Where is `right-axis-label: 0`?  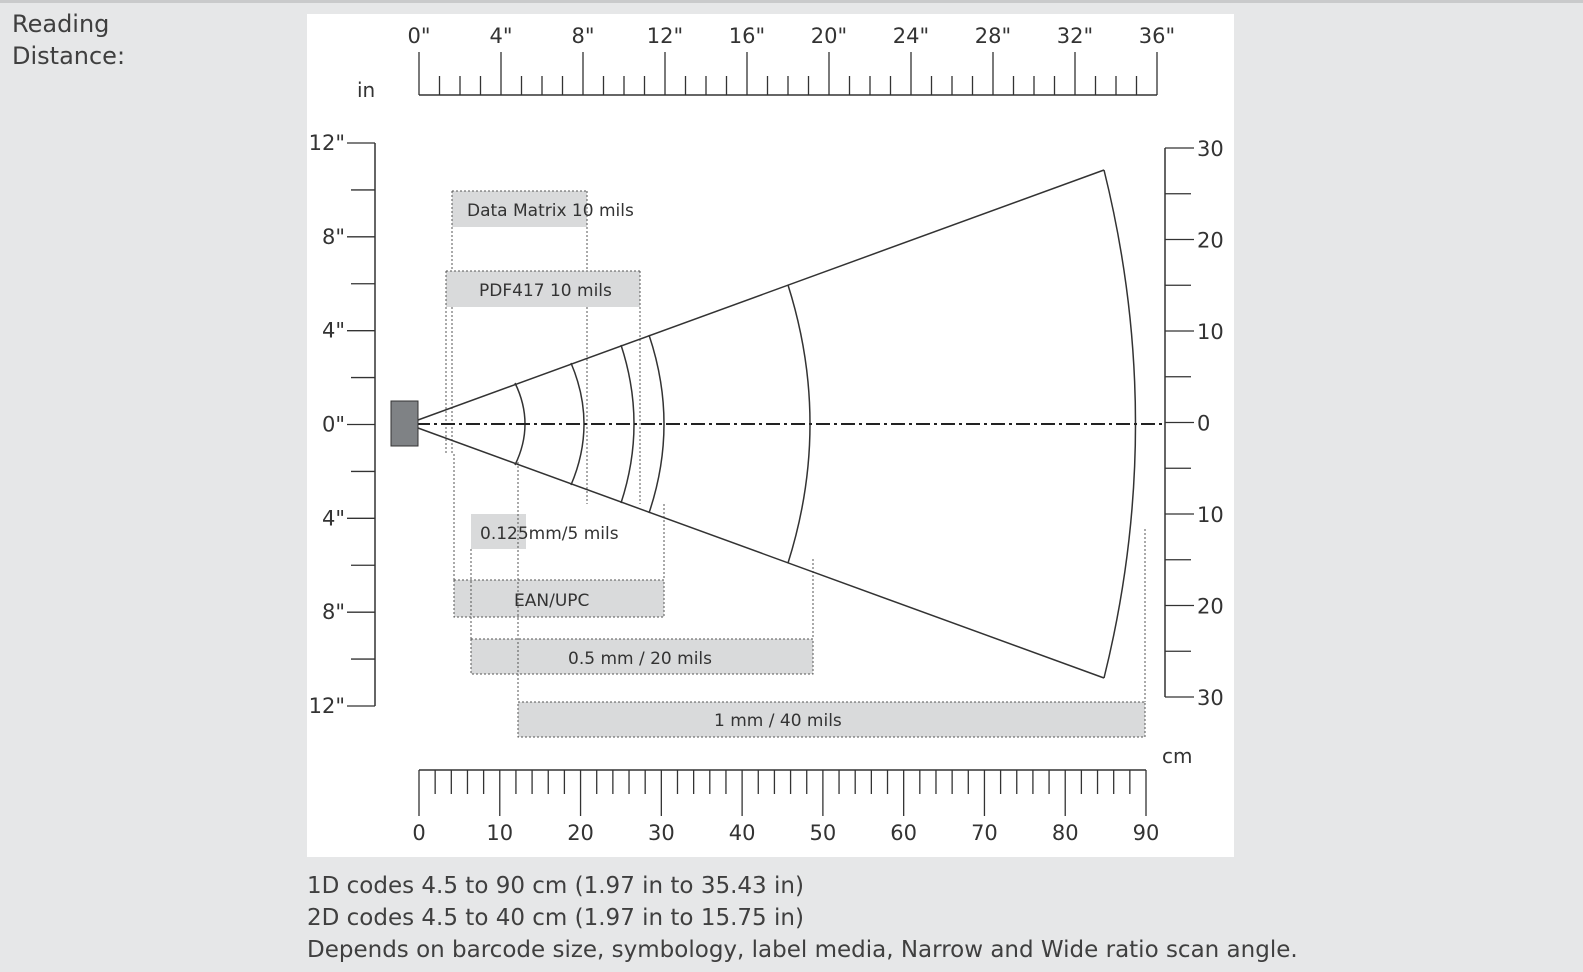
right-axis-label: 0 is located at coordinates (1203, 424).